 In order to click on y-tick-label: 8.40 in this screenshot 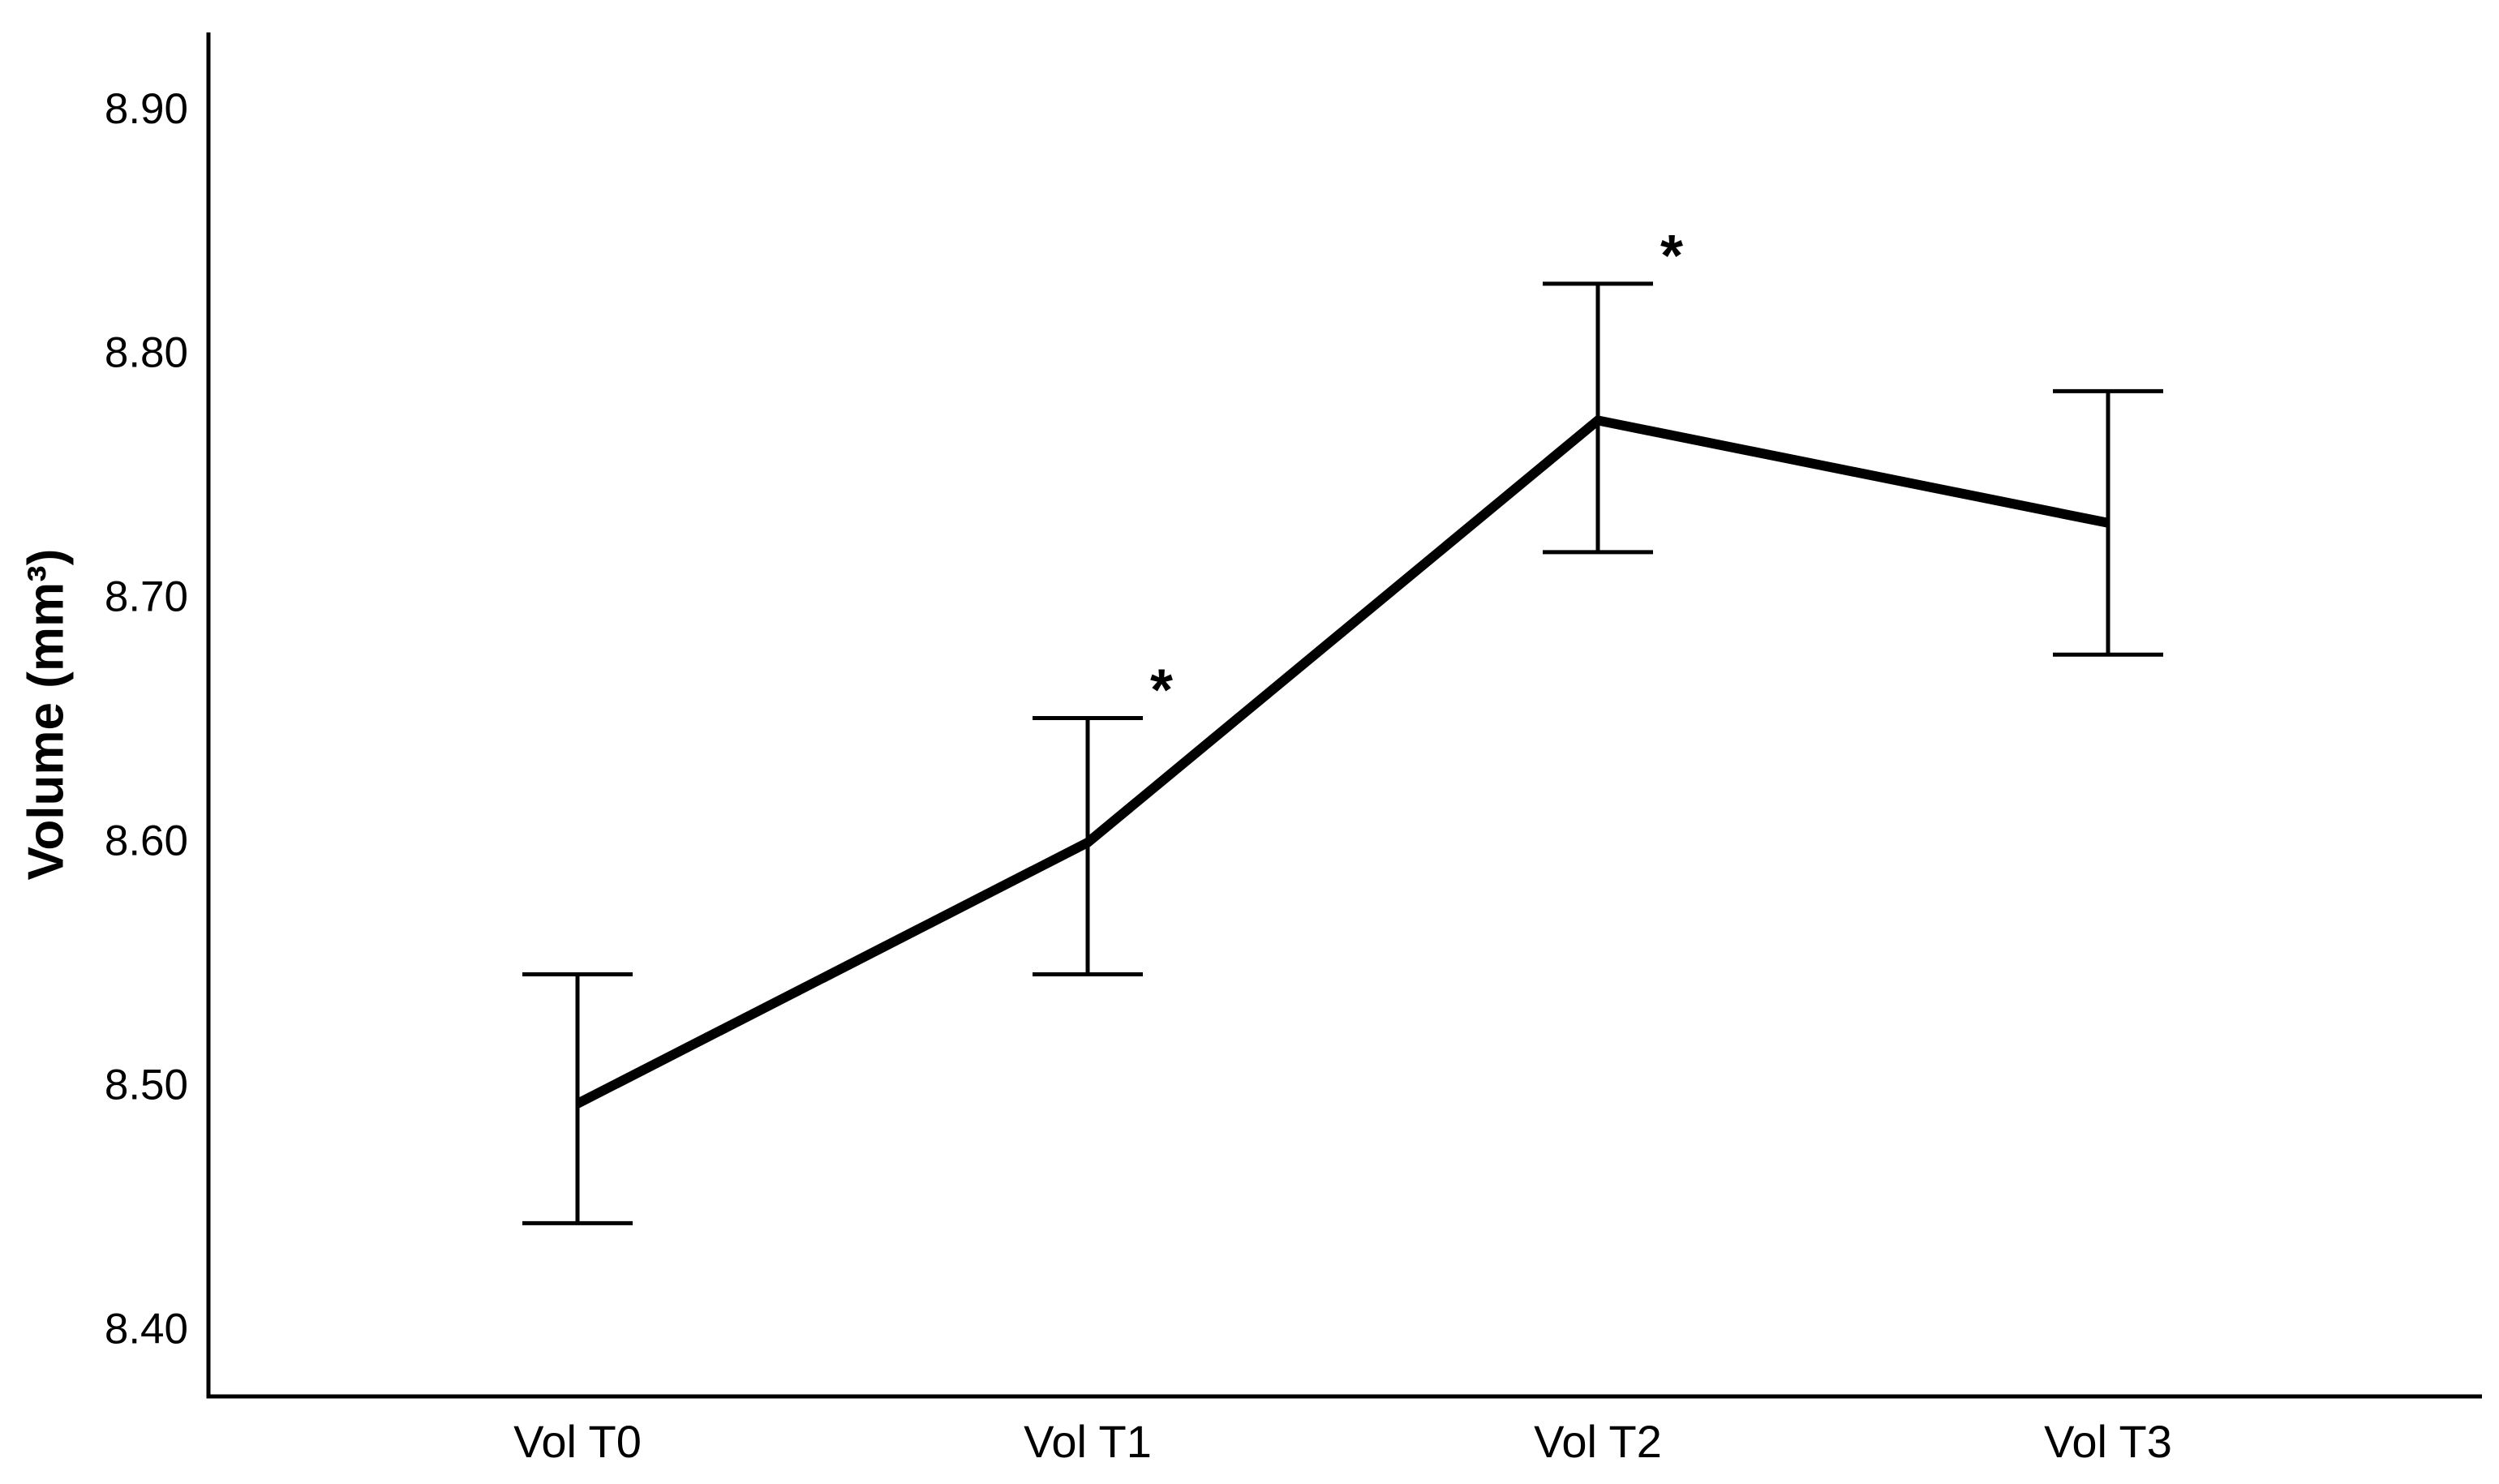, I will do `click(146, 1329)`.